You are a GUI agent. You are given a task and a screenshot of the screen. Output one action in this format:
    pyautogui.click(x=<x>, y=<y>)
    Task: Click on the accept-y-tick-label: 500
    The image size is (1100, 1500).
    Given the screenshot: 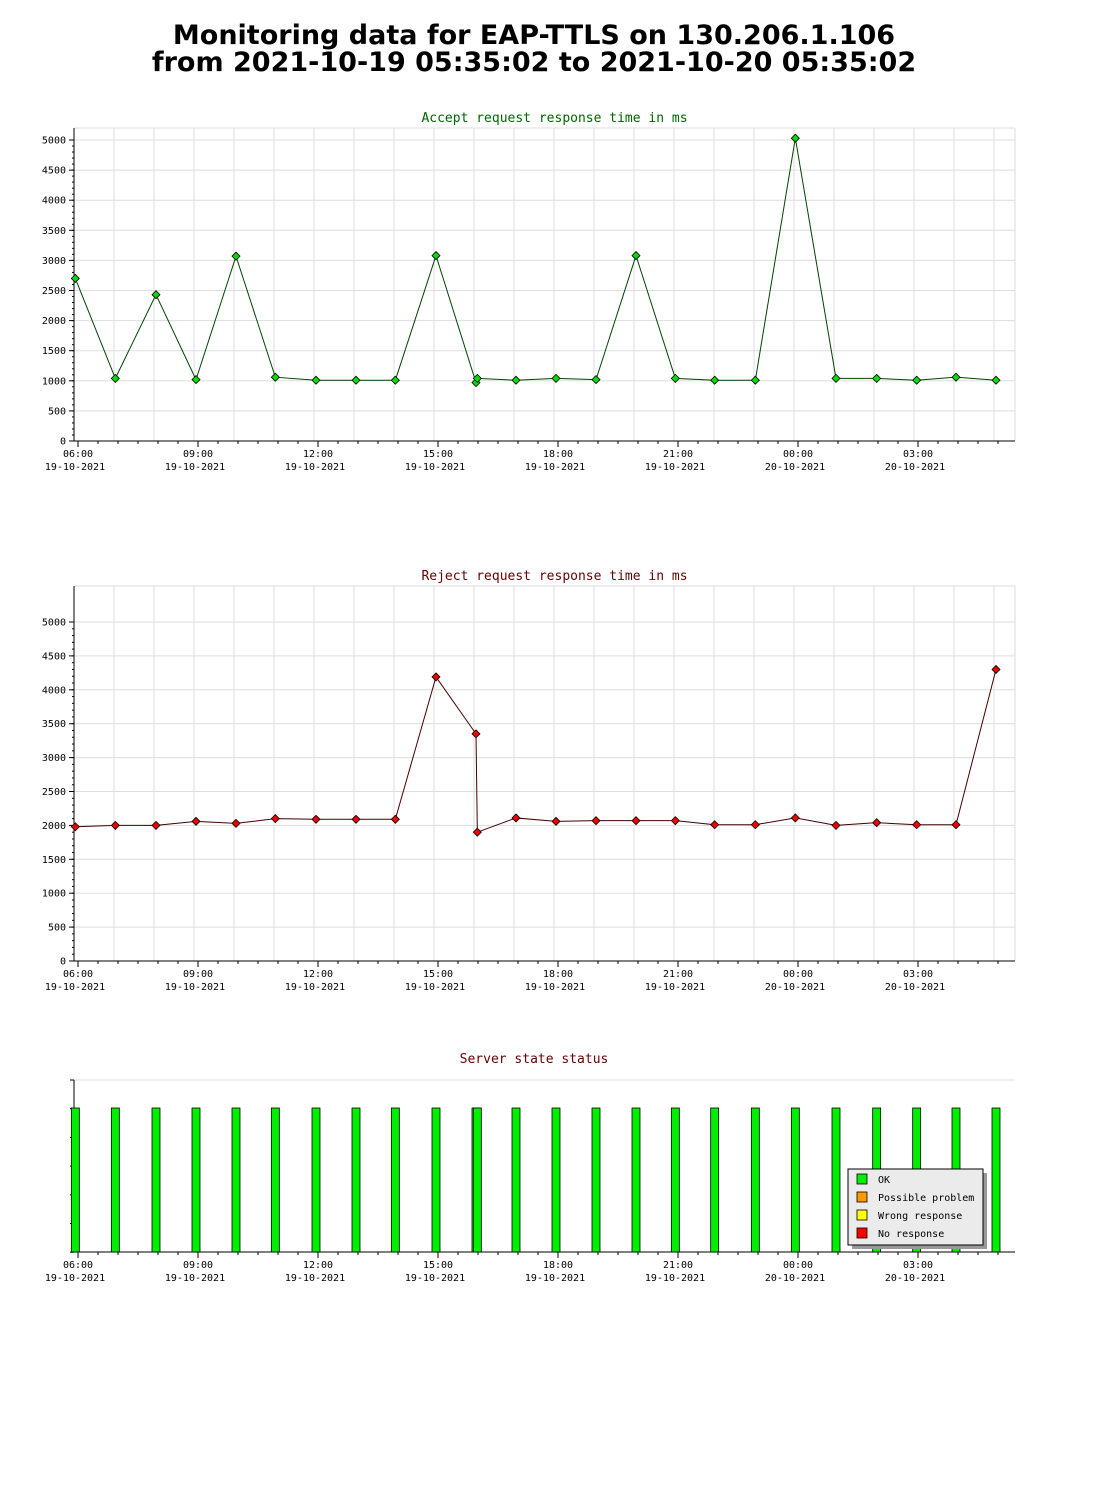 What is the action you would take?
    pyautogui.click(x=57, y=411)
    